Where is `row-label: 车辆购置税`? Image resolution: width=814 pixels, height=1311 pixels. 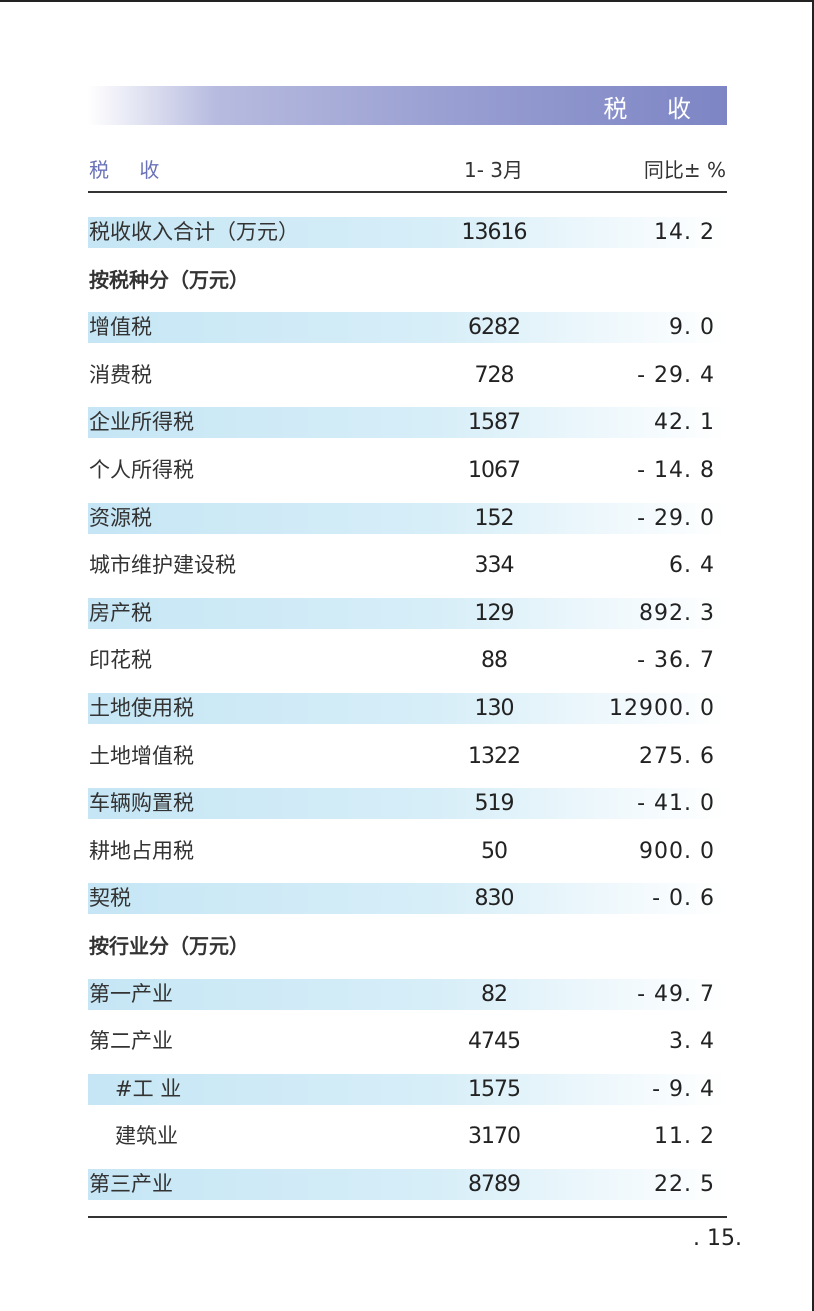
row-label: 车辆购置税 is located at coordinates (141, 803).